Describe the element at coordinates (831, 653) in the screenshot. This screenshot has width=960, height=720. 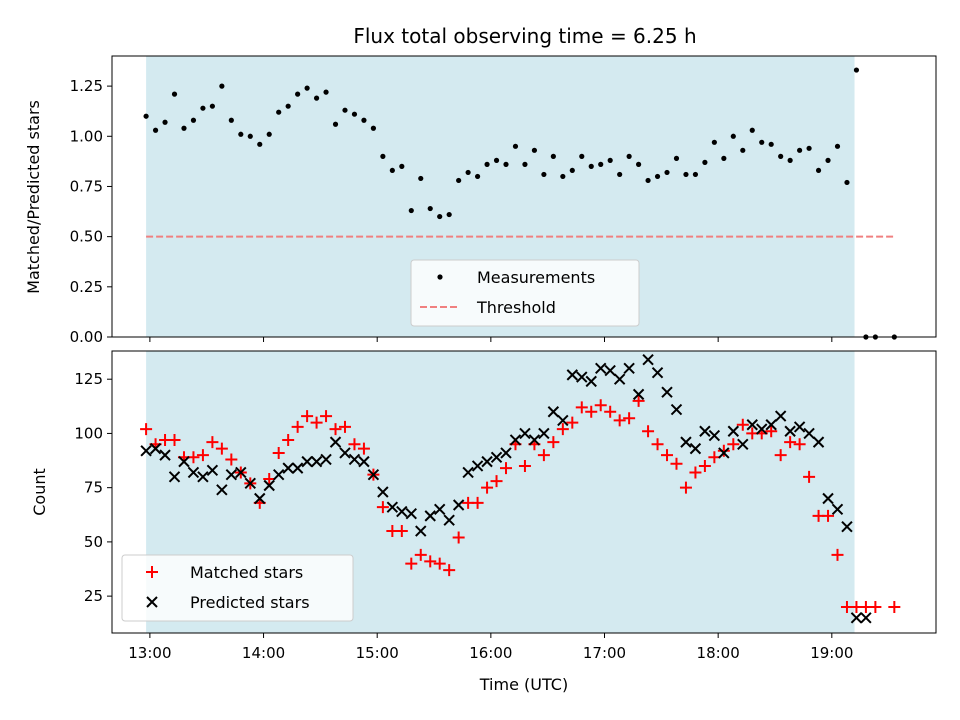
I see `bottom-xtick-label: 19:00` at that location.